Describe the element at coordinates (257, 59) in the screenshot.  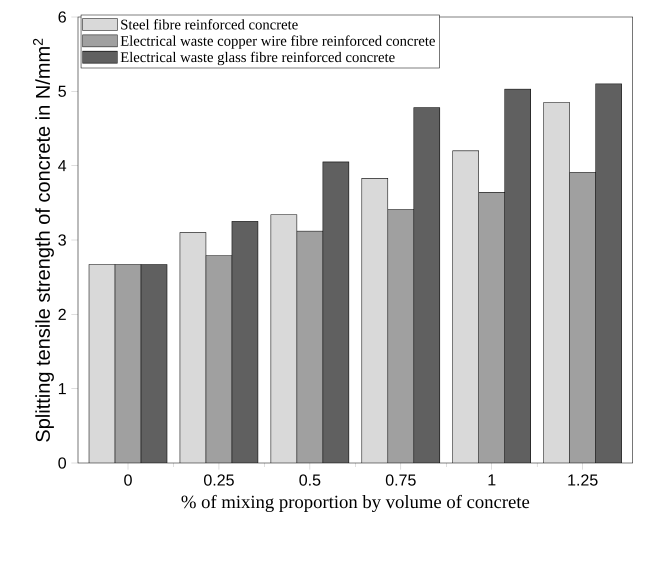
I see `legend-label: Electrical waste glass fibre reinforced concrete` at that location.